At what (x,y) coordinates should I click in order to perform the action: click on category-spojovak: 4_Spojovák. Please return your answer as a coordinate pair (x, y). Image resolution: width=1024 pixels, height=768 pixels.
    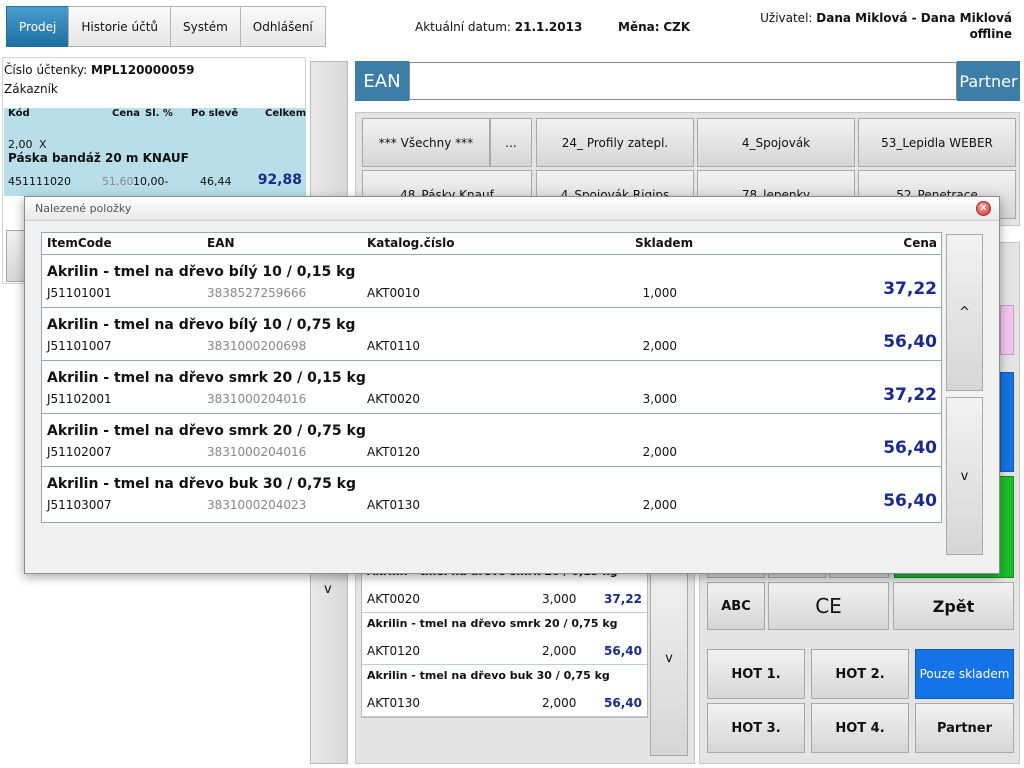
    Looking at the image, I should click on (776, 142).